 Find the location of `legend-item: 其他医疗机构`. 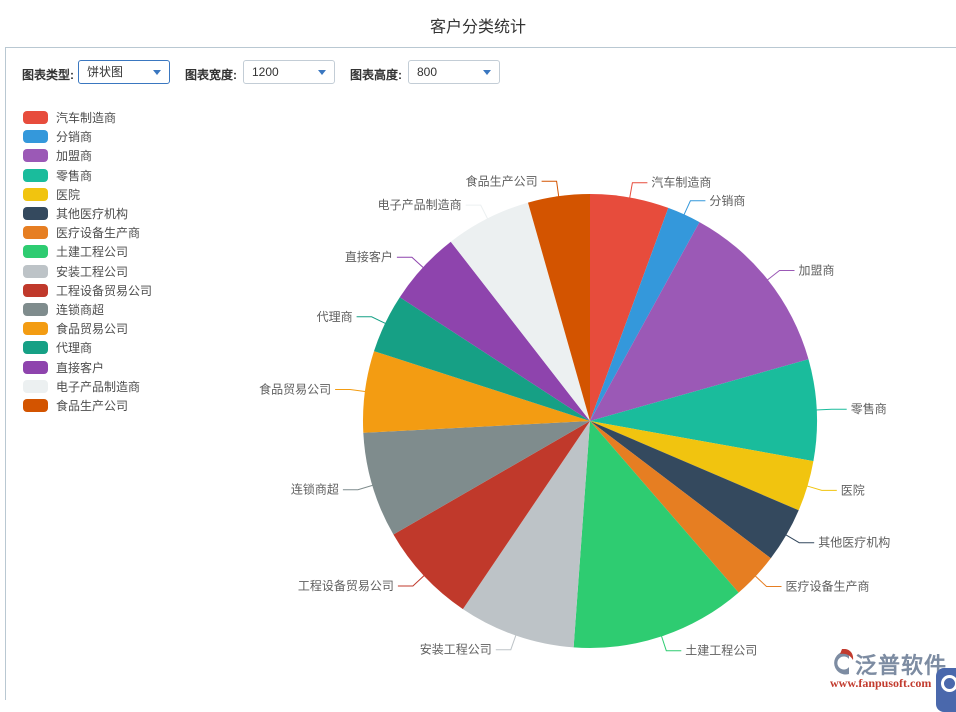

legend-item: 其他医疗机构 is located at coordinates (87, 213).